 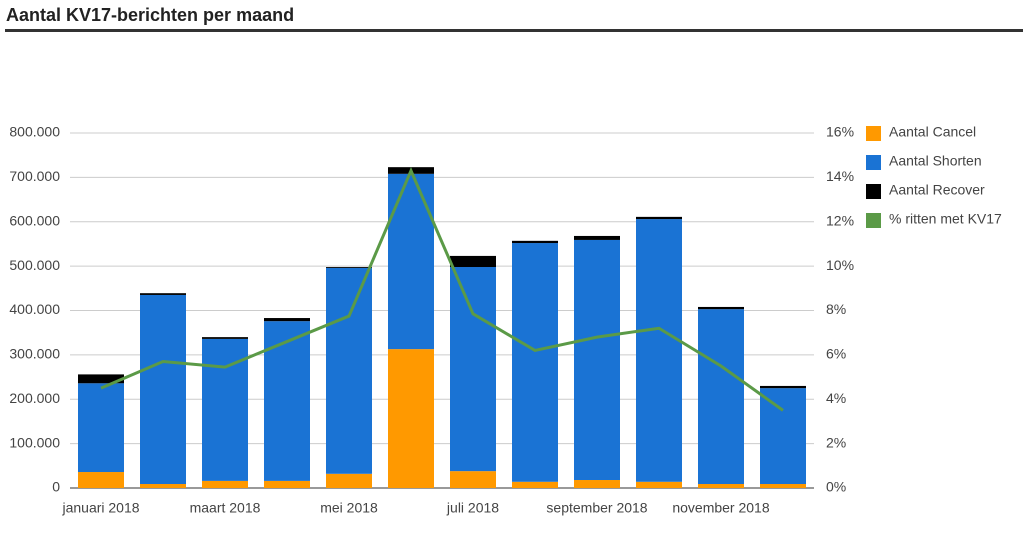 I want to click on y-tick-label: 700.000, so click(x=34, y=176).